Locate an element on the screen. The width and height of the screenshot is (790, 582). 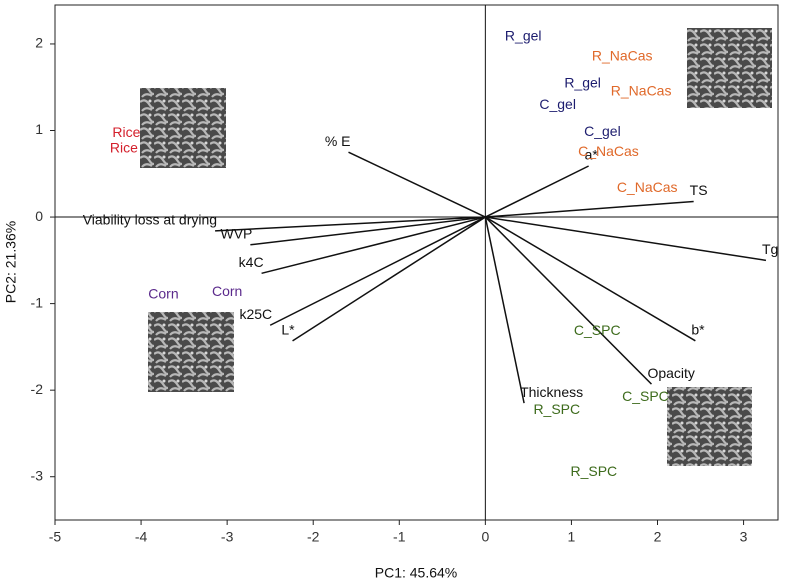
x-axis-title: PC1: 45.64% is located at coordinates (416, 573).